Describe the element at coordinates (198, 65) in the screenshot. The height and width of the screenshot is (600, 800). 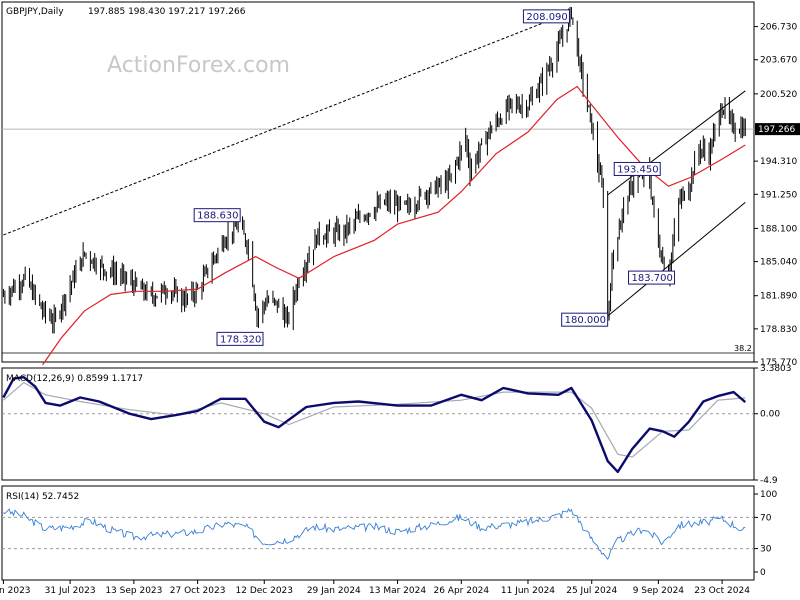
I see `watermark: ActionForex.com` at that location.